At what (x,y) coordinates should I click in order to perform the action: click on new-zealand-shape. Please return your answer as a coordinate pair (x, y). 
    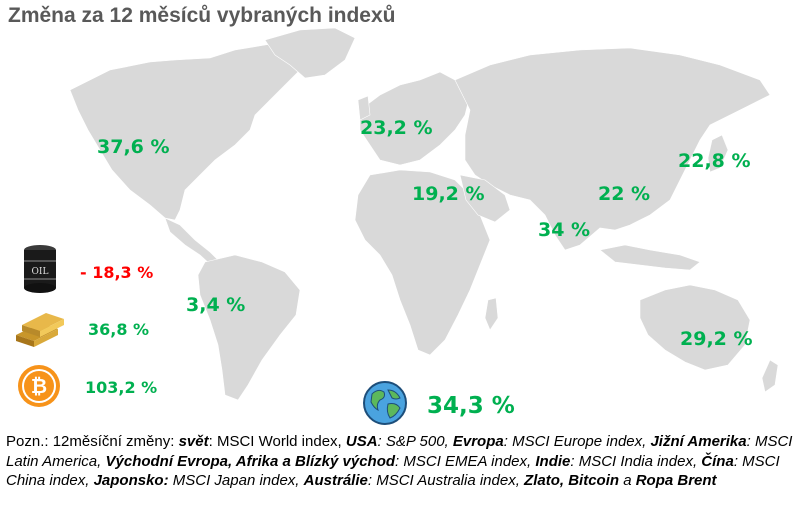
    Looking at the image, I should click on (770, 376).